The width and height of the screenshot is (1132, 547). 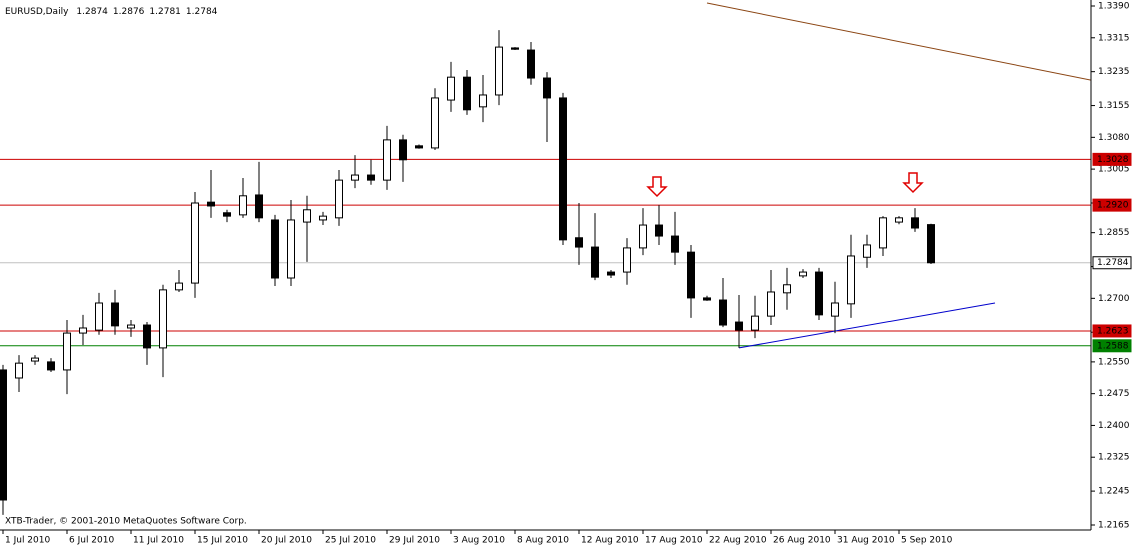 I want to click on header-high: 1.2876, so click(x=129, y=12).